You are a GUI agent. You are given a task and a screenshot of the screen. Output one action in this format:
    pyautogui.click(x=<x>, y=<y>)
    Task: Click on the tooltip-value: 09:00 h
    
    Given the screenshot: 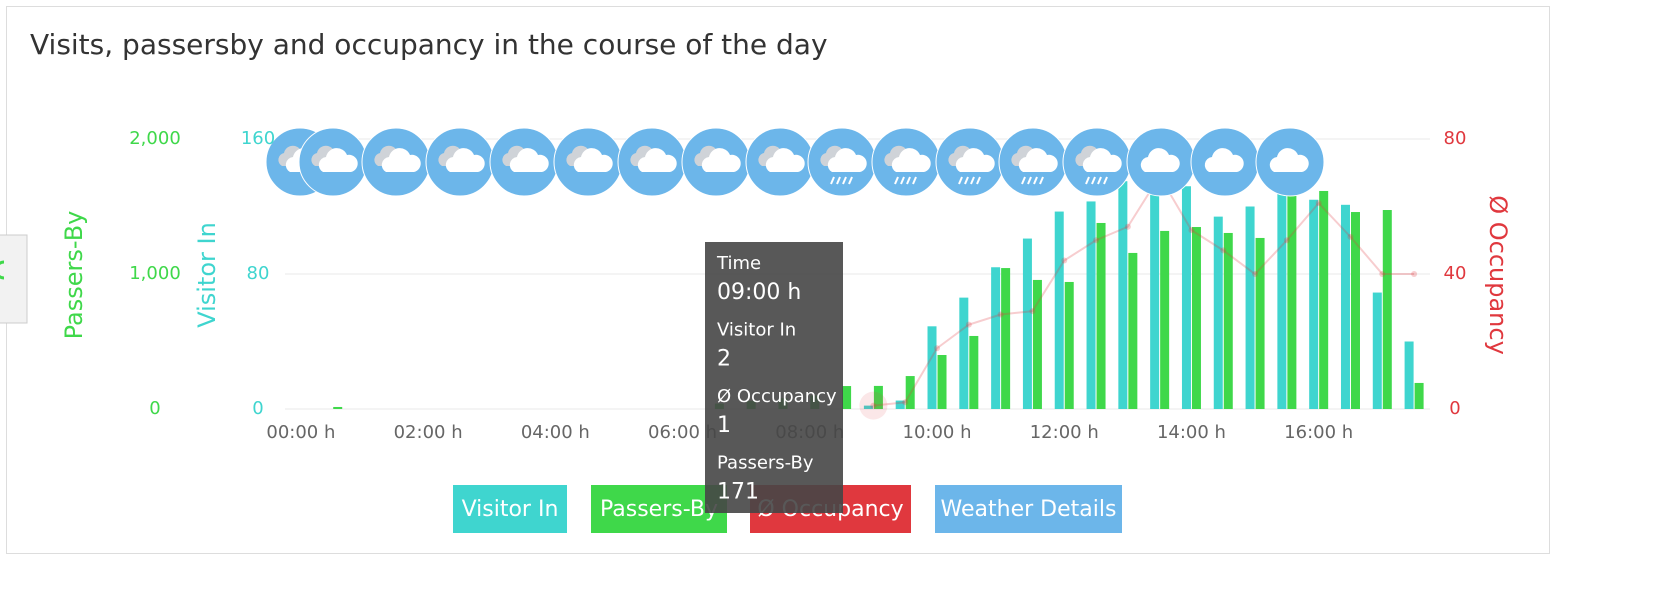 What is the action you would take?
    pyautogui.click(x=759, y=292)
    